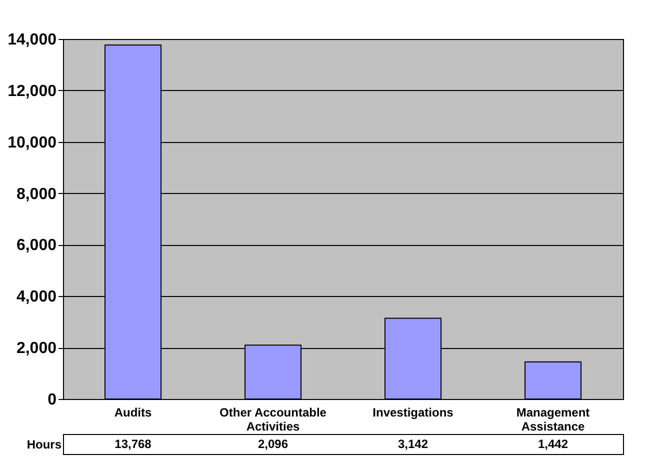 The height and width of the screenshot is (472, 656). What do you see at coordinates (273, 420) in the screenshot?
I see `x-tick-label: Other Accountable Activities` at bounding box center [273, 420].